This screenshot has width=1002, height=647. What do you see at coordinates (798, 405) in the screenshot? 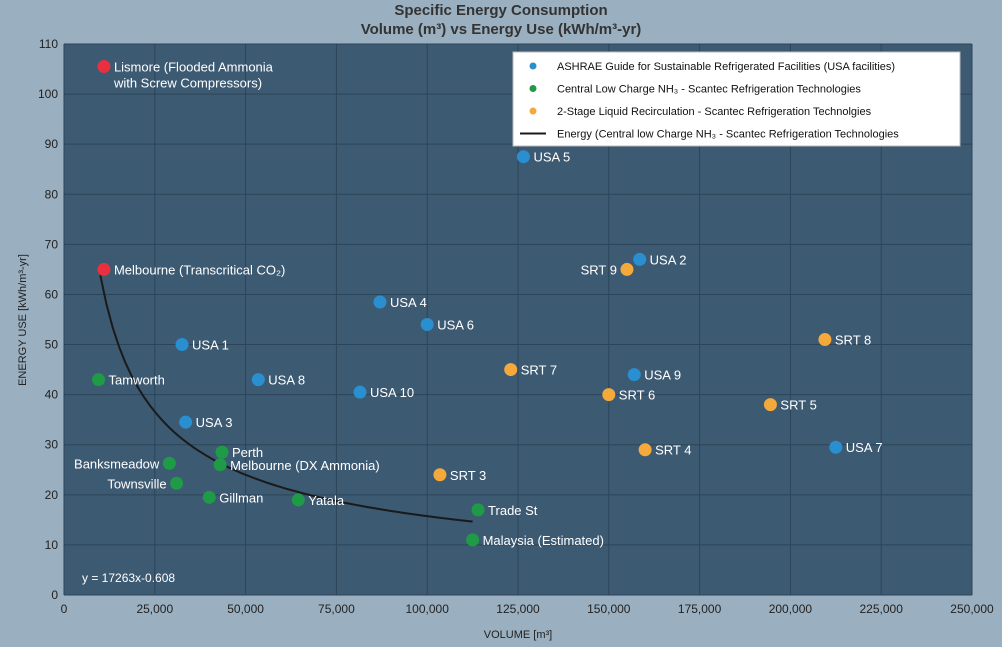
I see `data-point-label: SRT 5` at bounding box center [798, 405].